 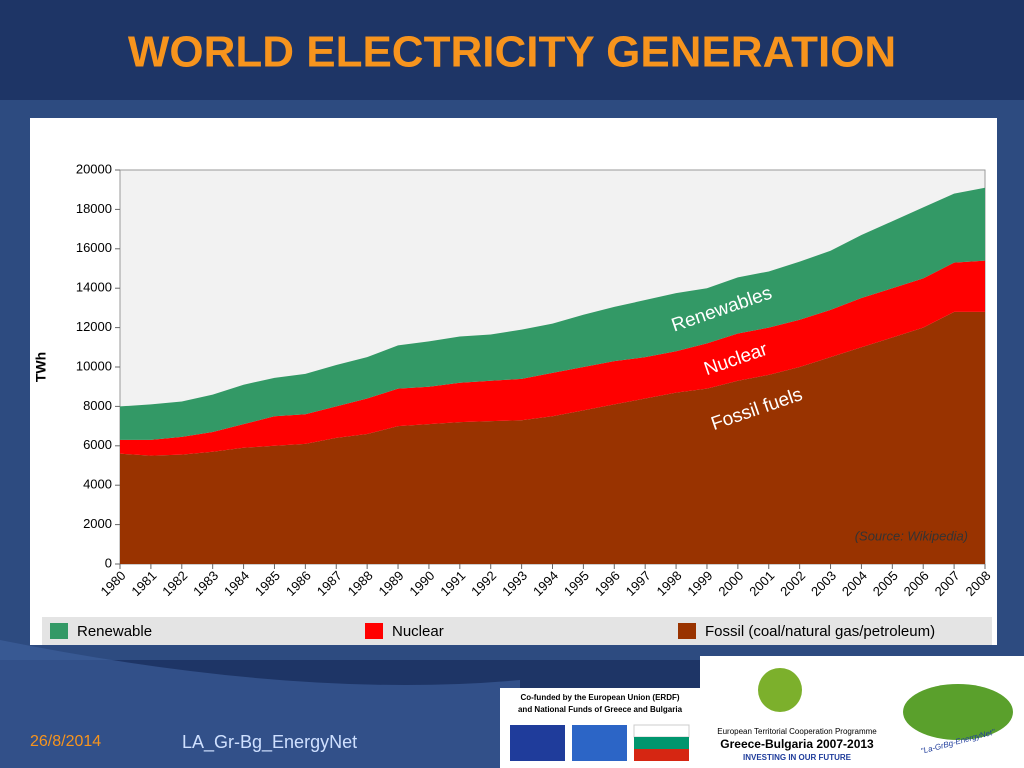 I want to click on logo-text: INVESTING IN OUR FUTURE, so click(x=797, y=757).